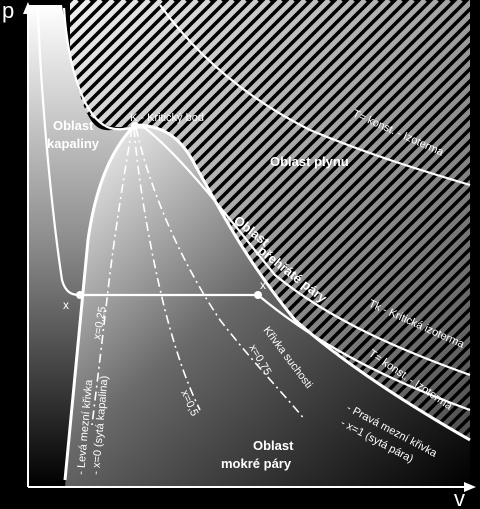 Image resolution: width=480 pixels, height=509 pixels. What do you see at coordinates (66, 305) in the screenshot?
I see `point-x-left-label: x` at bounding box center [66, 305].